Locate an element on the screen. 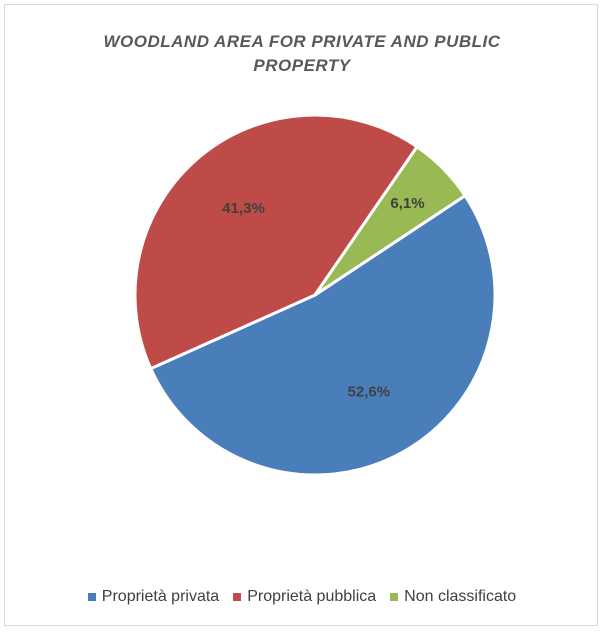  data-label: 52,6% is located at coordinates (369, 392).